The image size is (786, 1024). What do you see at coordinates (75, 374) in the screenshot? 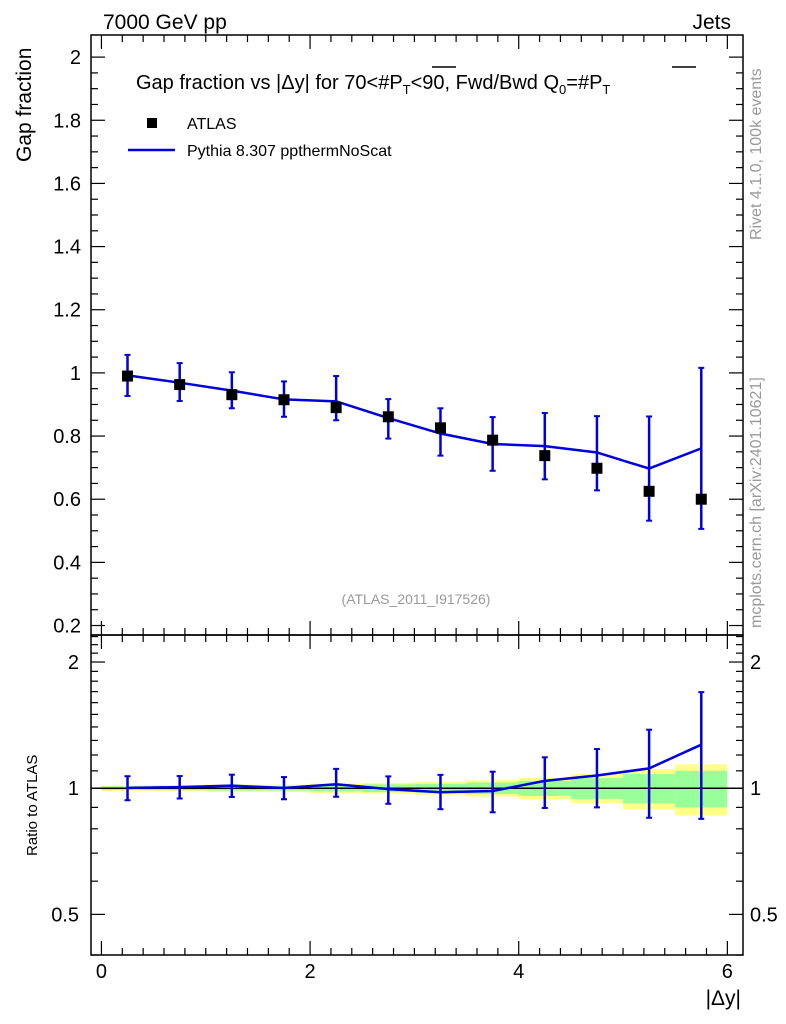
I see `y-tick-label: 1` at bounding box center [75, 374].